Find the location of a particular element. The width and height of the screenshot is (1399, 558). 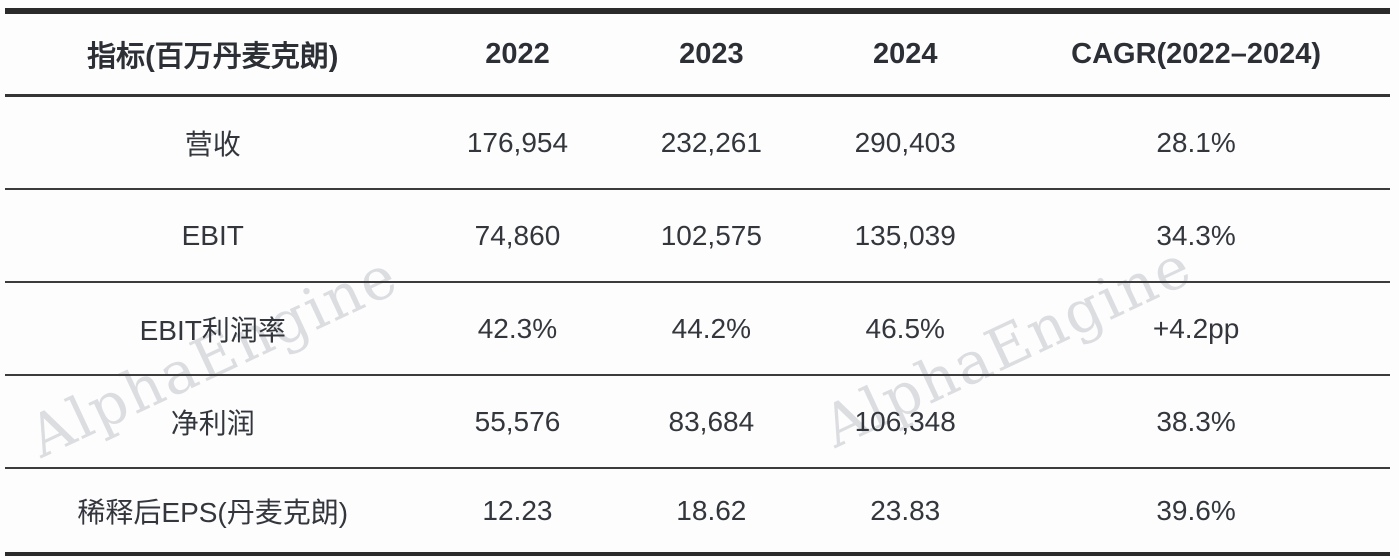

value-cagr: 38.3% is located at coordinates (1196, 421).